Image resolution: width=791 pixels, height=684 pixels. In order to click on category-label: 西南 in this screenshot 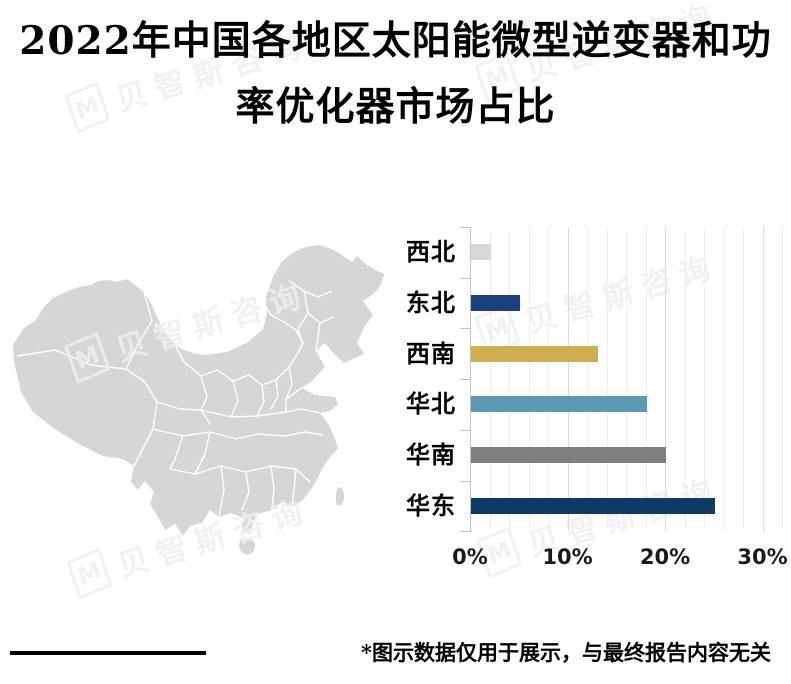, I will do `click(431, 353)`.